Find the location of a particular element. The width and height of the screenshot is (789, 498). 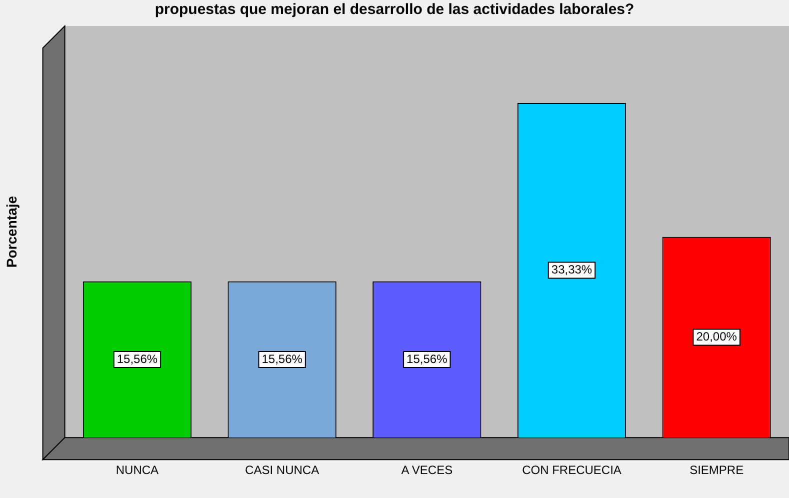

data-label: 20,00% is located at coordinates (717, 337).